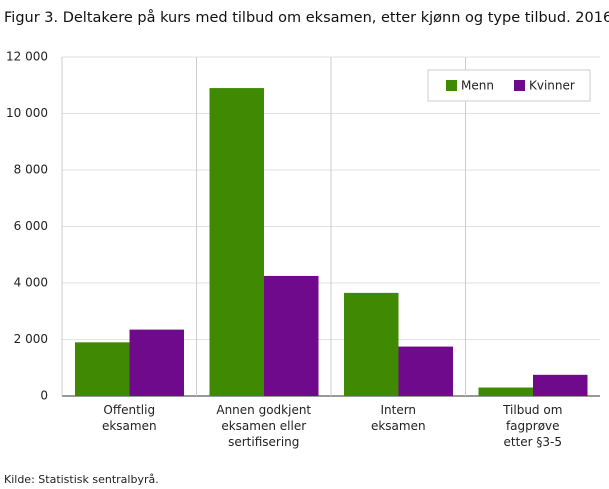 This screenshot has width=609, height=489. Describe the element at coordinates (398, 418) in the screenshot. I see `x-tick-label: Intern eksamen` at that location.